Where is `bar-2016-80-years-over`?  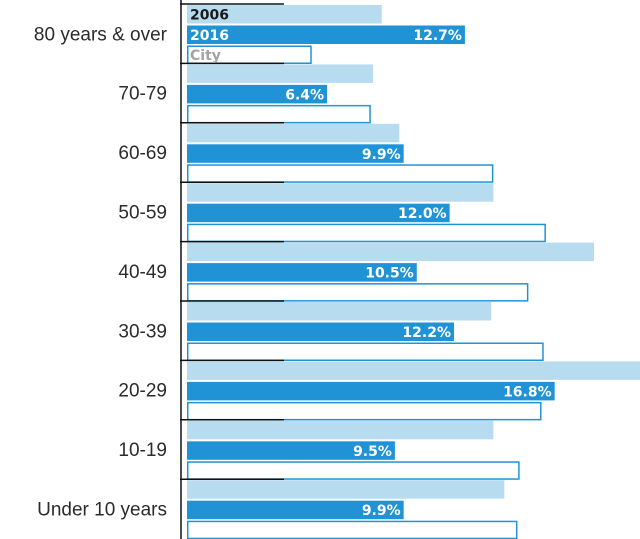
bar-2016-80-years-over is located at coordinates (326, 34).